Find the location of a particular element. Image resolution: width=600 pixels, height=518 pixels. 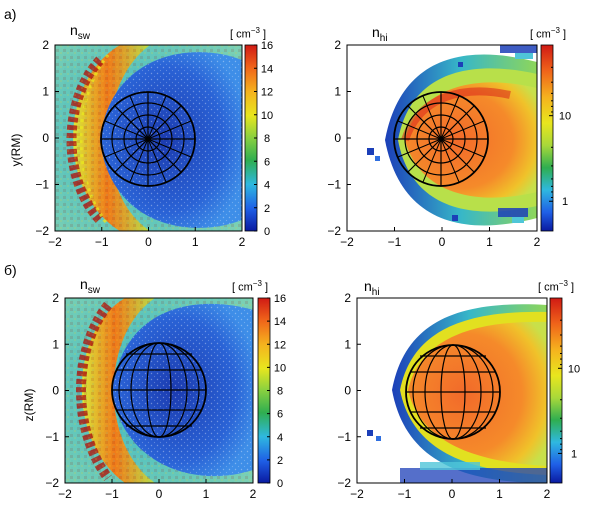

units-a-left: [ cm−3 ] is located at coordinates (248, 33).